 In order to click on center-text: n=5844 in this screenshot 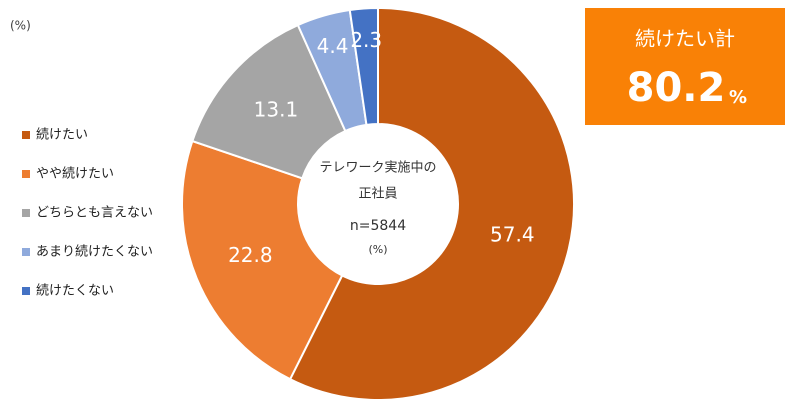, I will do `click(378, 226)`.